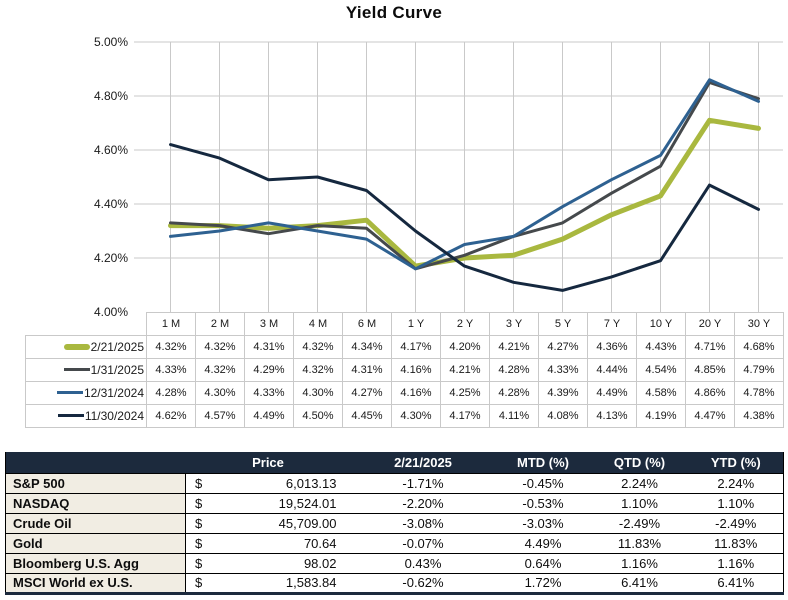  Describe the element at coordinates (283, 502) in the screenshot. I see `price-value: 19,524.01` at that location.